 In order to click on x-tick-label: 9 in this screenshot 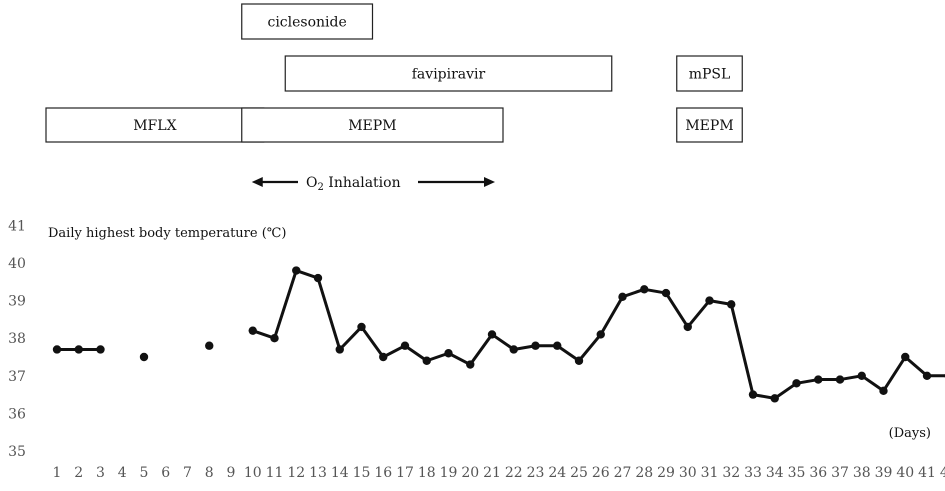, I will do `click(231, 473)`.